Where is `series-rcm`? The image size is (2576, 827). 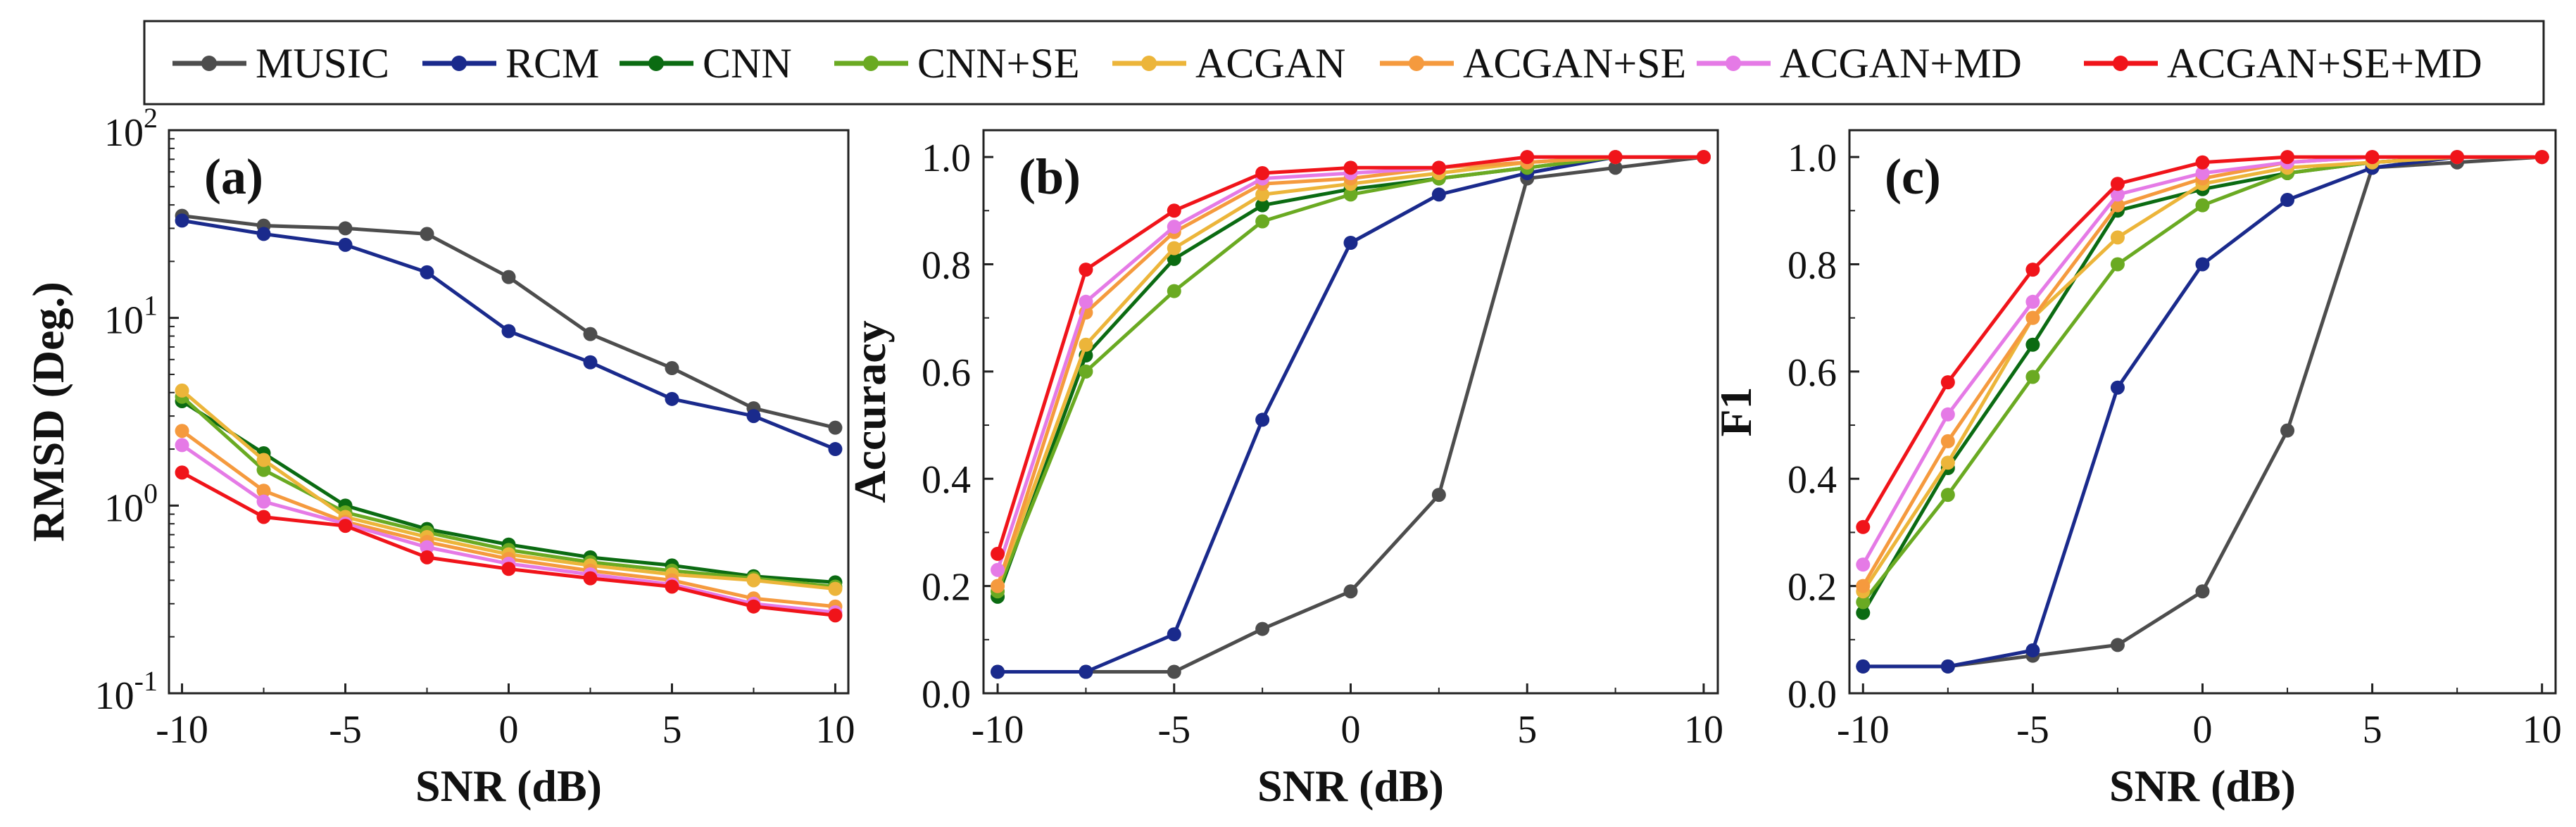 series-rcm is located at coordinates (509, 335).